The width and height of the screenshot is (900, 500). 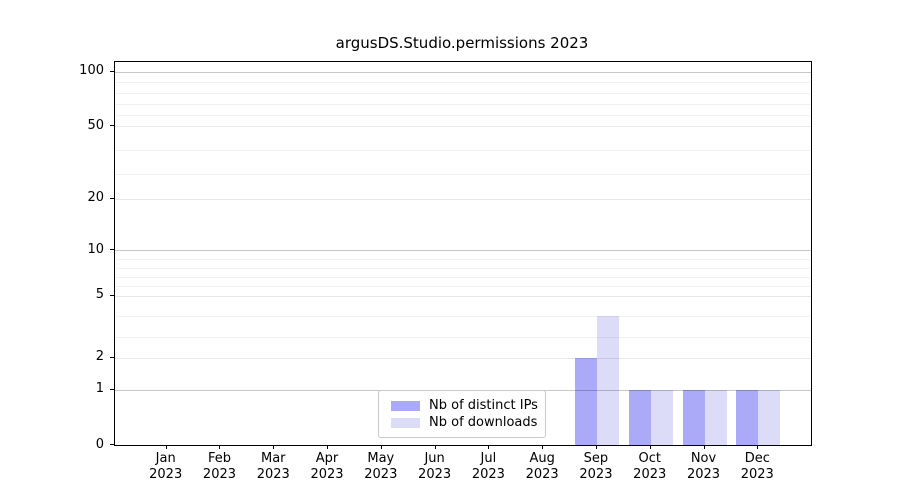 I want to click on legend-row-downloads: Nb of downloads, so click(x=462, y=422).